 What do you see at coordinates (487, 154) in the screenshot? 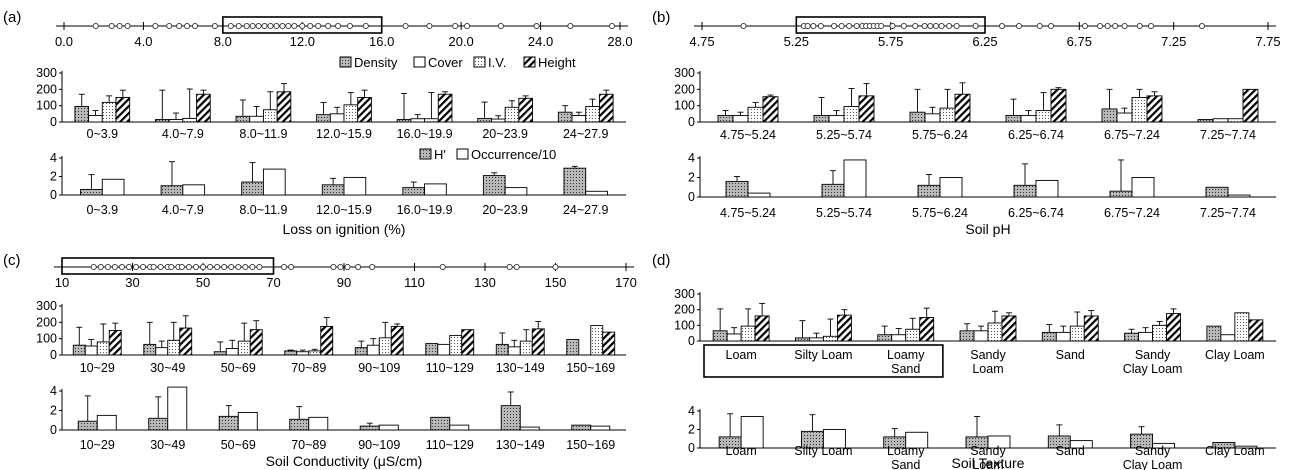
I see `legend-lower: H' Occurrence/10` at bounding box center [487, 154].